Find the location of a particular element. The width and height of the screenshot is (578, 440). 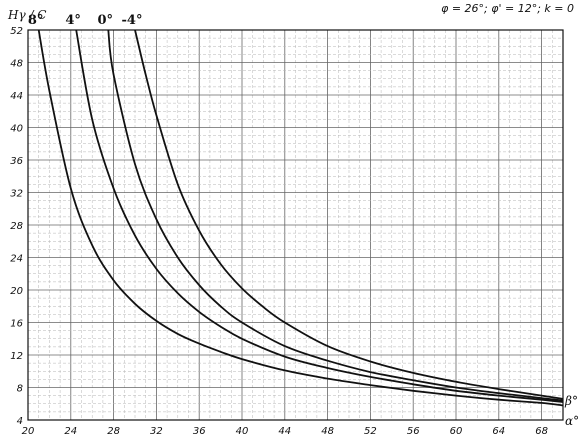

x-tick-label: 32 is located at coordinates (156, 431).